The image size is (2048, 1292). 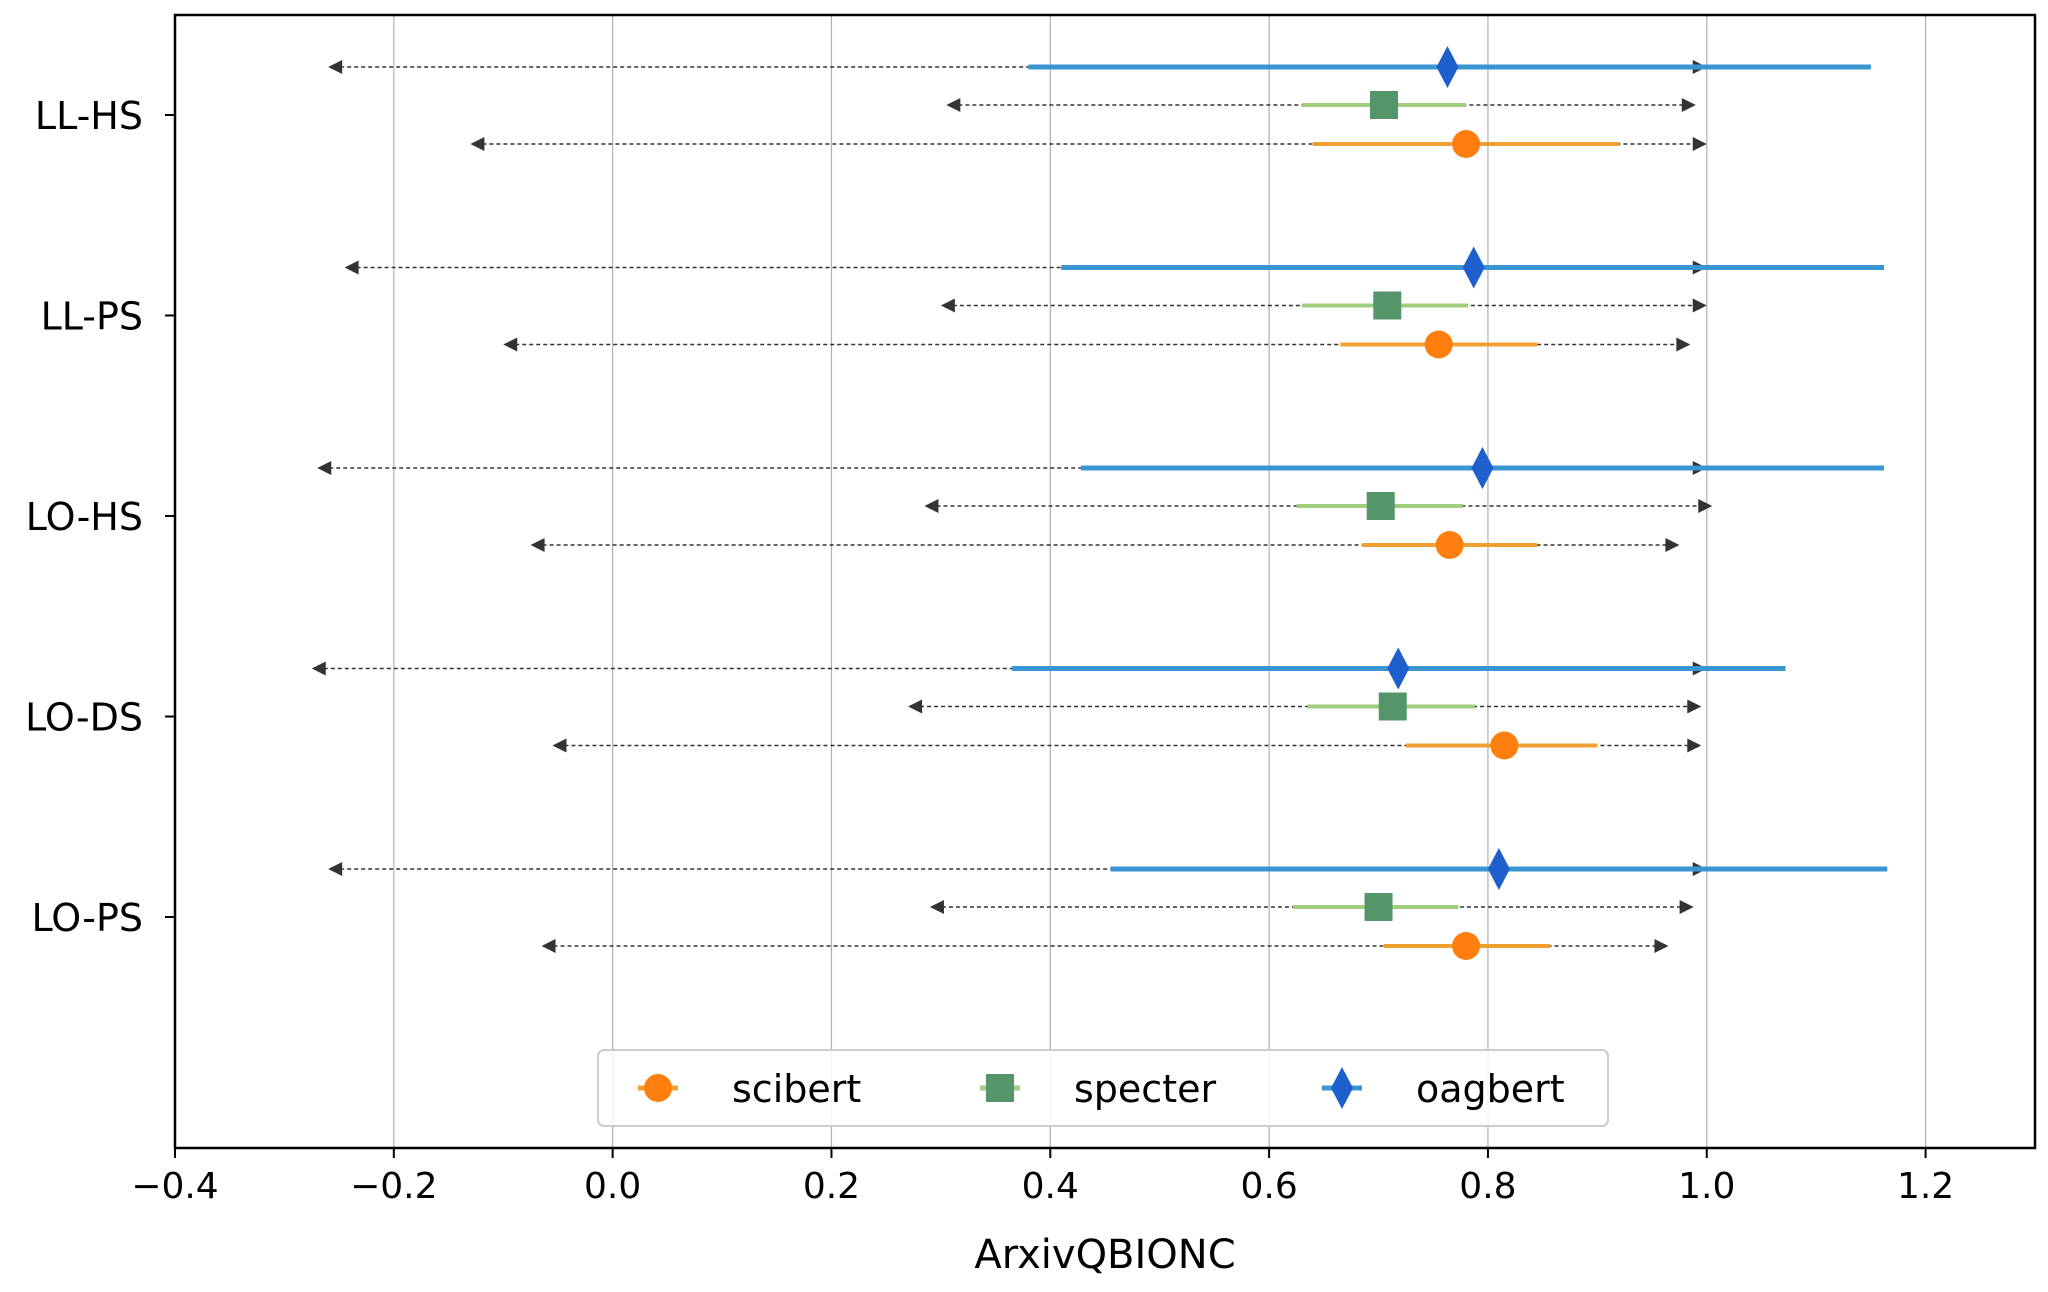 What do you see at coordinates (1268, 1186) in the screenshot?
I see `x-tick-label: 0.6` at bounding box center [1268, 1186].